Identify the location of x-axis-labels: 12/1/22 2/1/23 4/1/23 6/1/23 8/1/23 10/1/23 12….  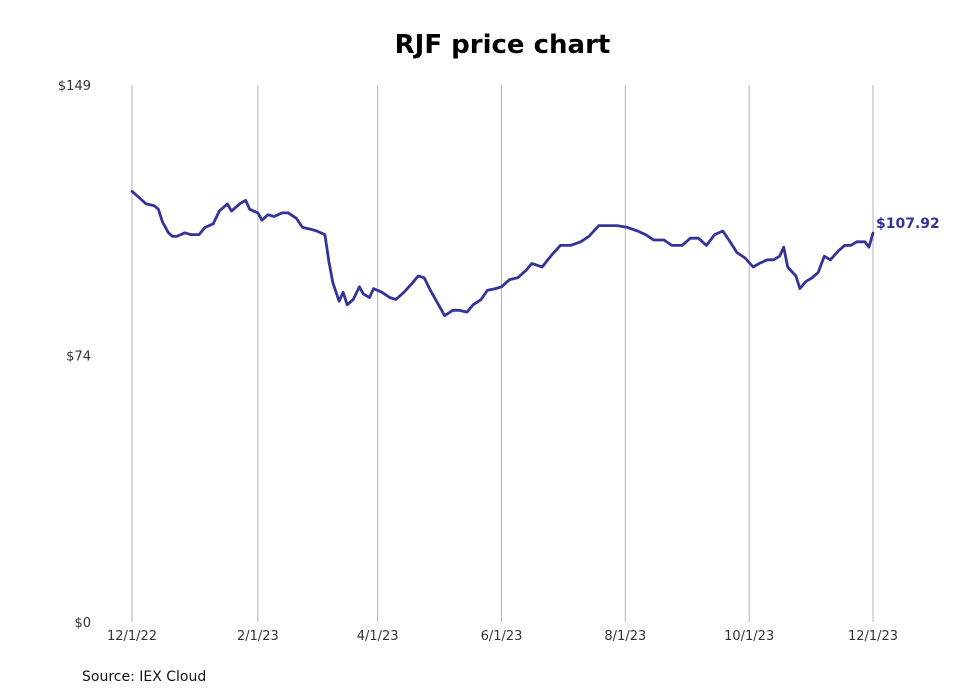
(502, 636).